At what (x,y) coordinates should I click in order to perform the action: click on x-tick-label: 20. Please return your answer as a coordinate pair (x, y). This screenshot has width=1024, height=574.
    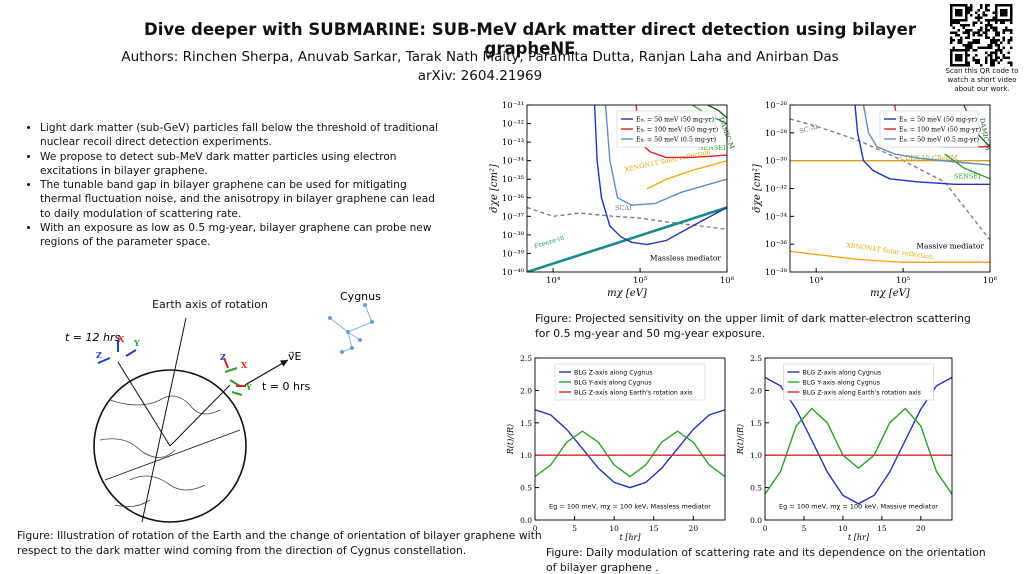
    Looking at the image, I should click on (921, 528).